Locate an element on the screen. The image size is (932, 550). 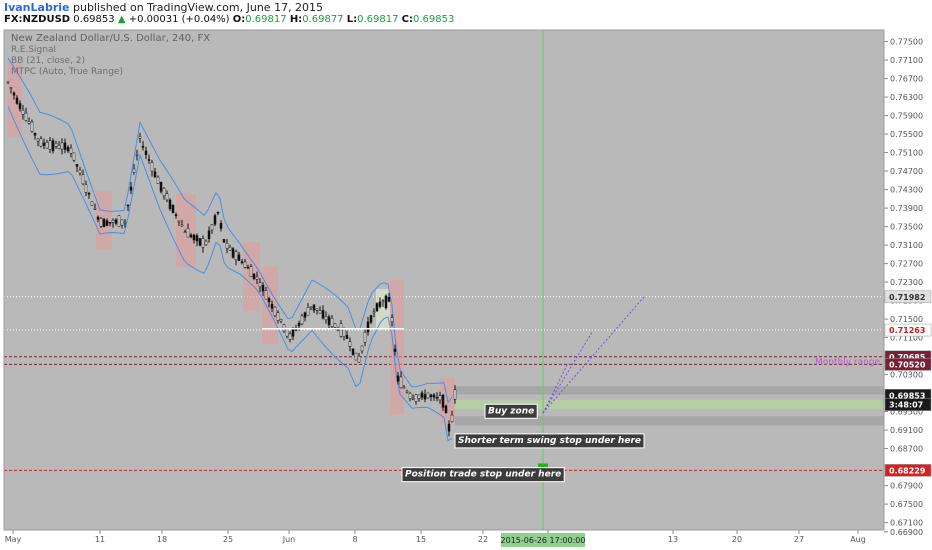
price-tick-label: 0.68700 is located at coordinates (906, 449).